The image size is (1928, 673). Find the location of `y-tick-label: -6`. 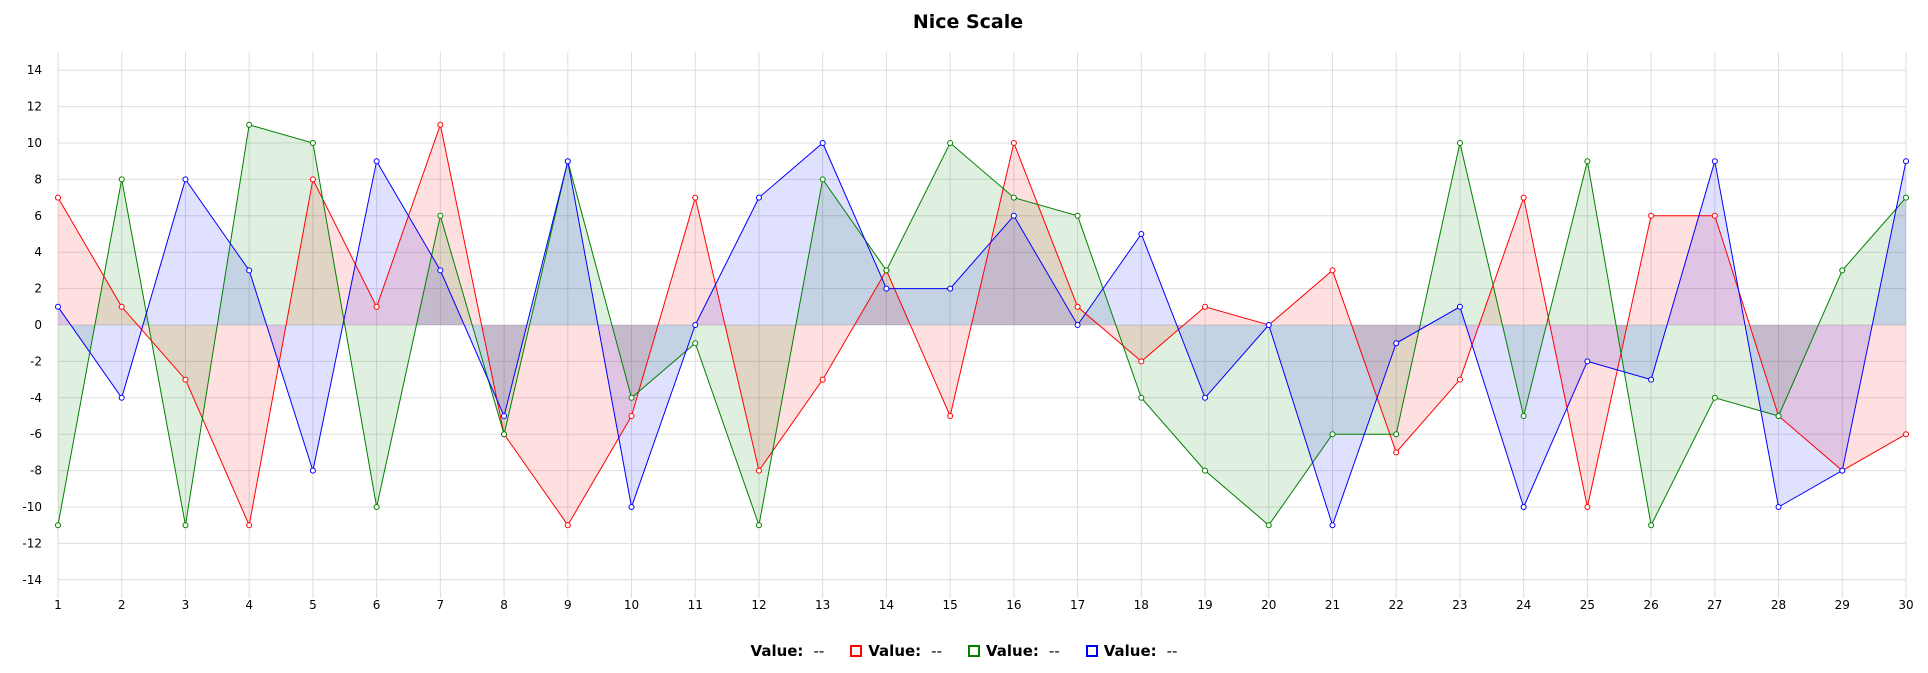

y-tick-label: -6 is located at coordinates (36, 434).